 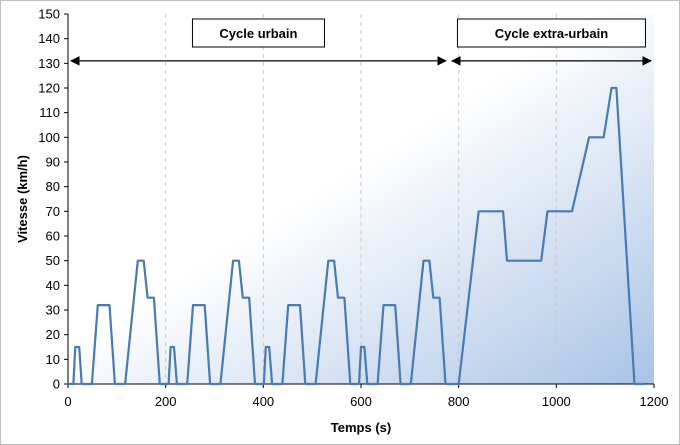 I want to click on x-tick-label: 0, so click(x=67, y=401).